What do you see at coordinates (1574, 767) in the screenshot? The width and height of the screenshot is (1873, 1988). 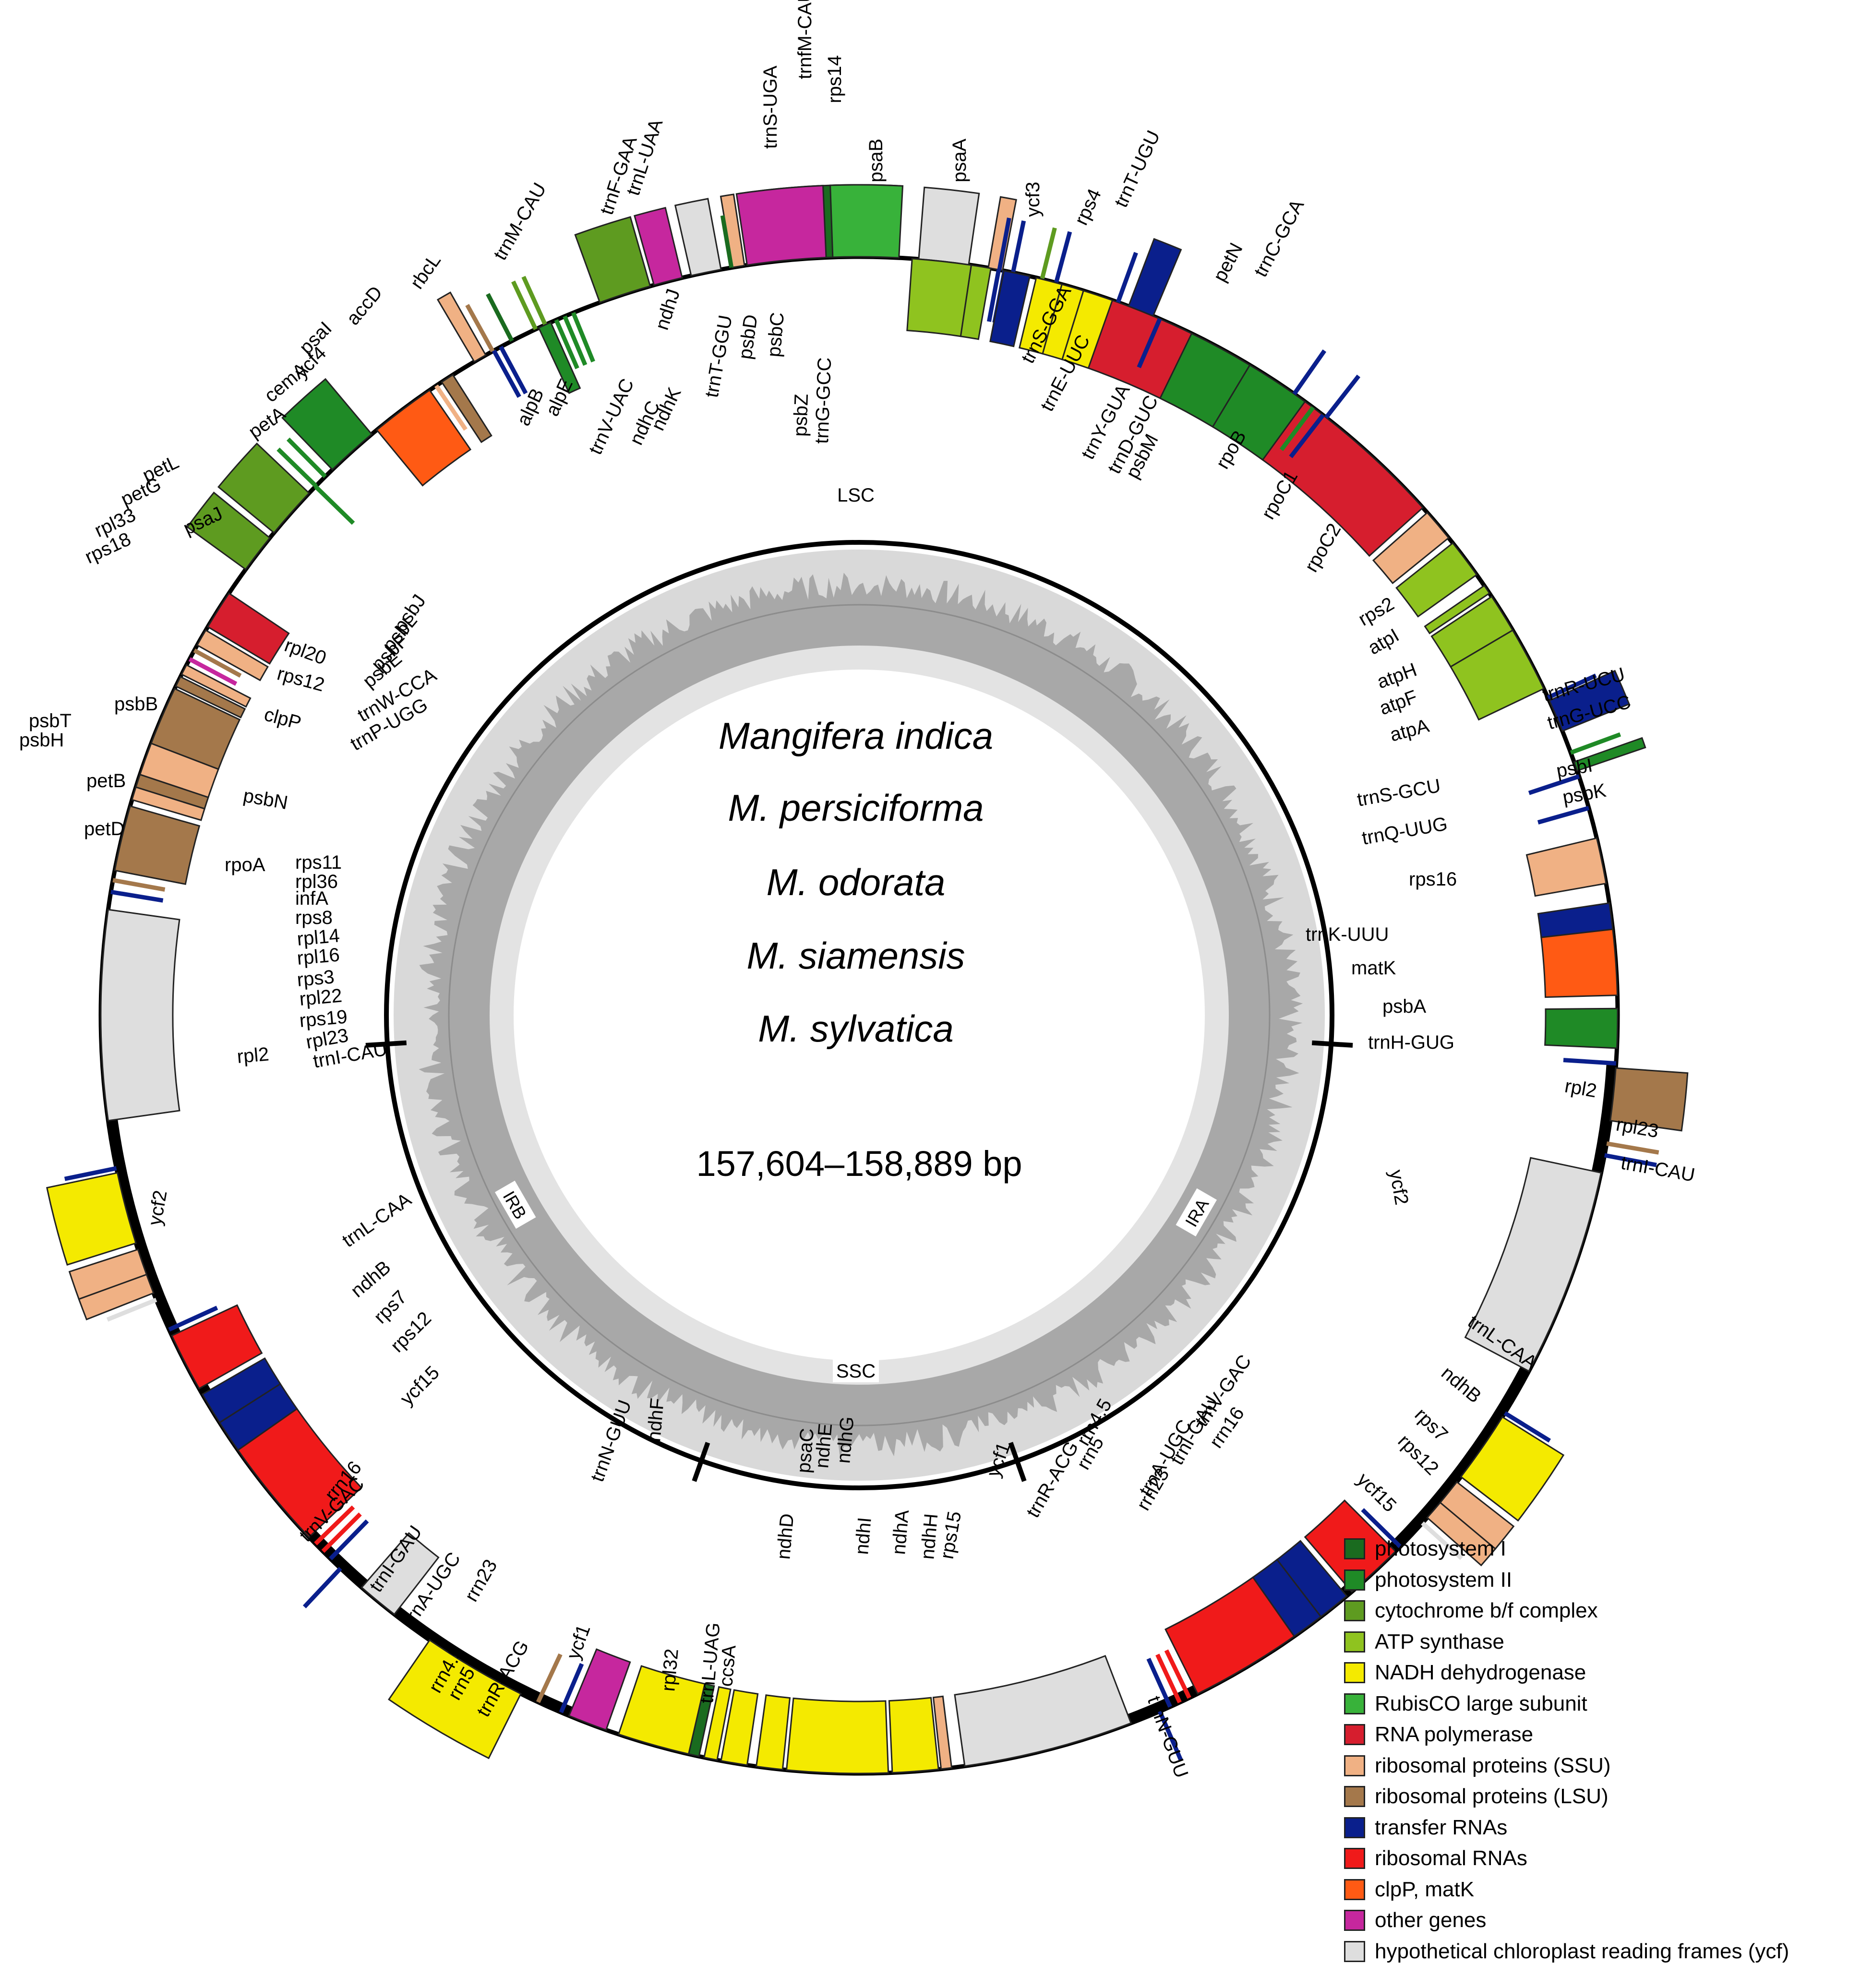 I see `gene-label-psbi-25: psbI` at bounding box center [1574, 767].